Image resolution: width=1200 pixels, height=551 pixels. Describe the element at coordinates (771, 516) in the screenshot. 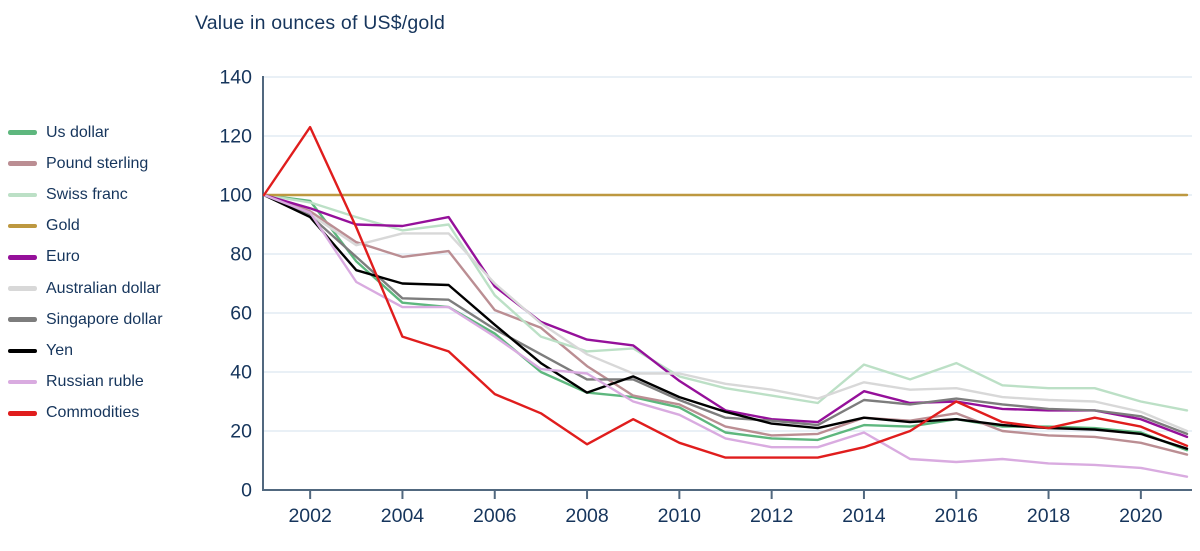

I see `x-axis-label-2012: 2012` at that location.